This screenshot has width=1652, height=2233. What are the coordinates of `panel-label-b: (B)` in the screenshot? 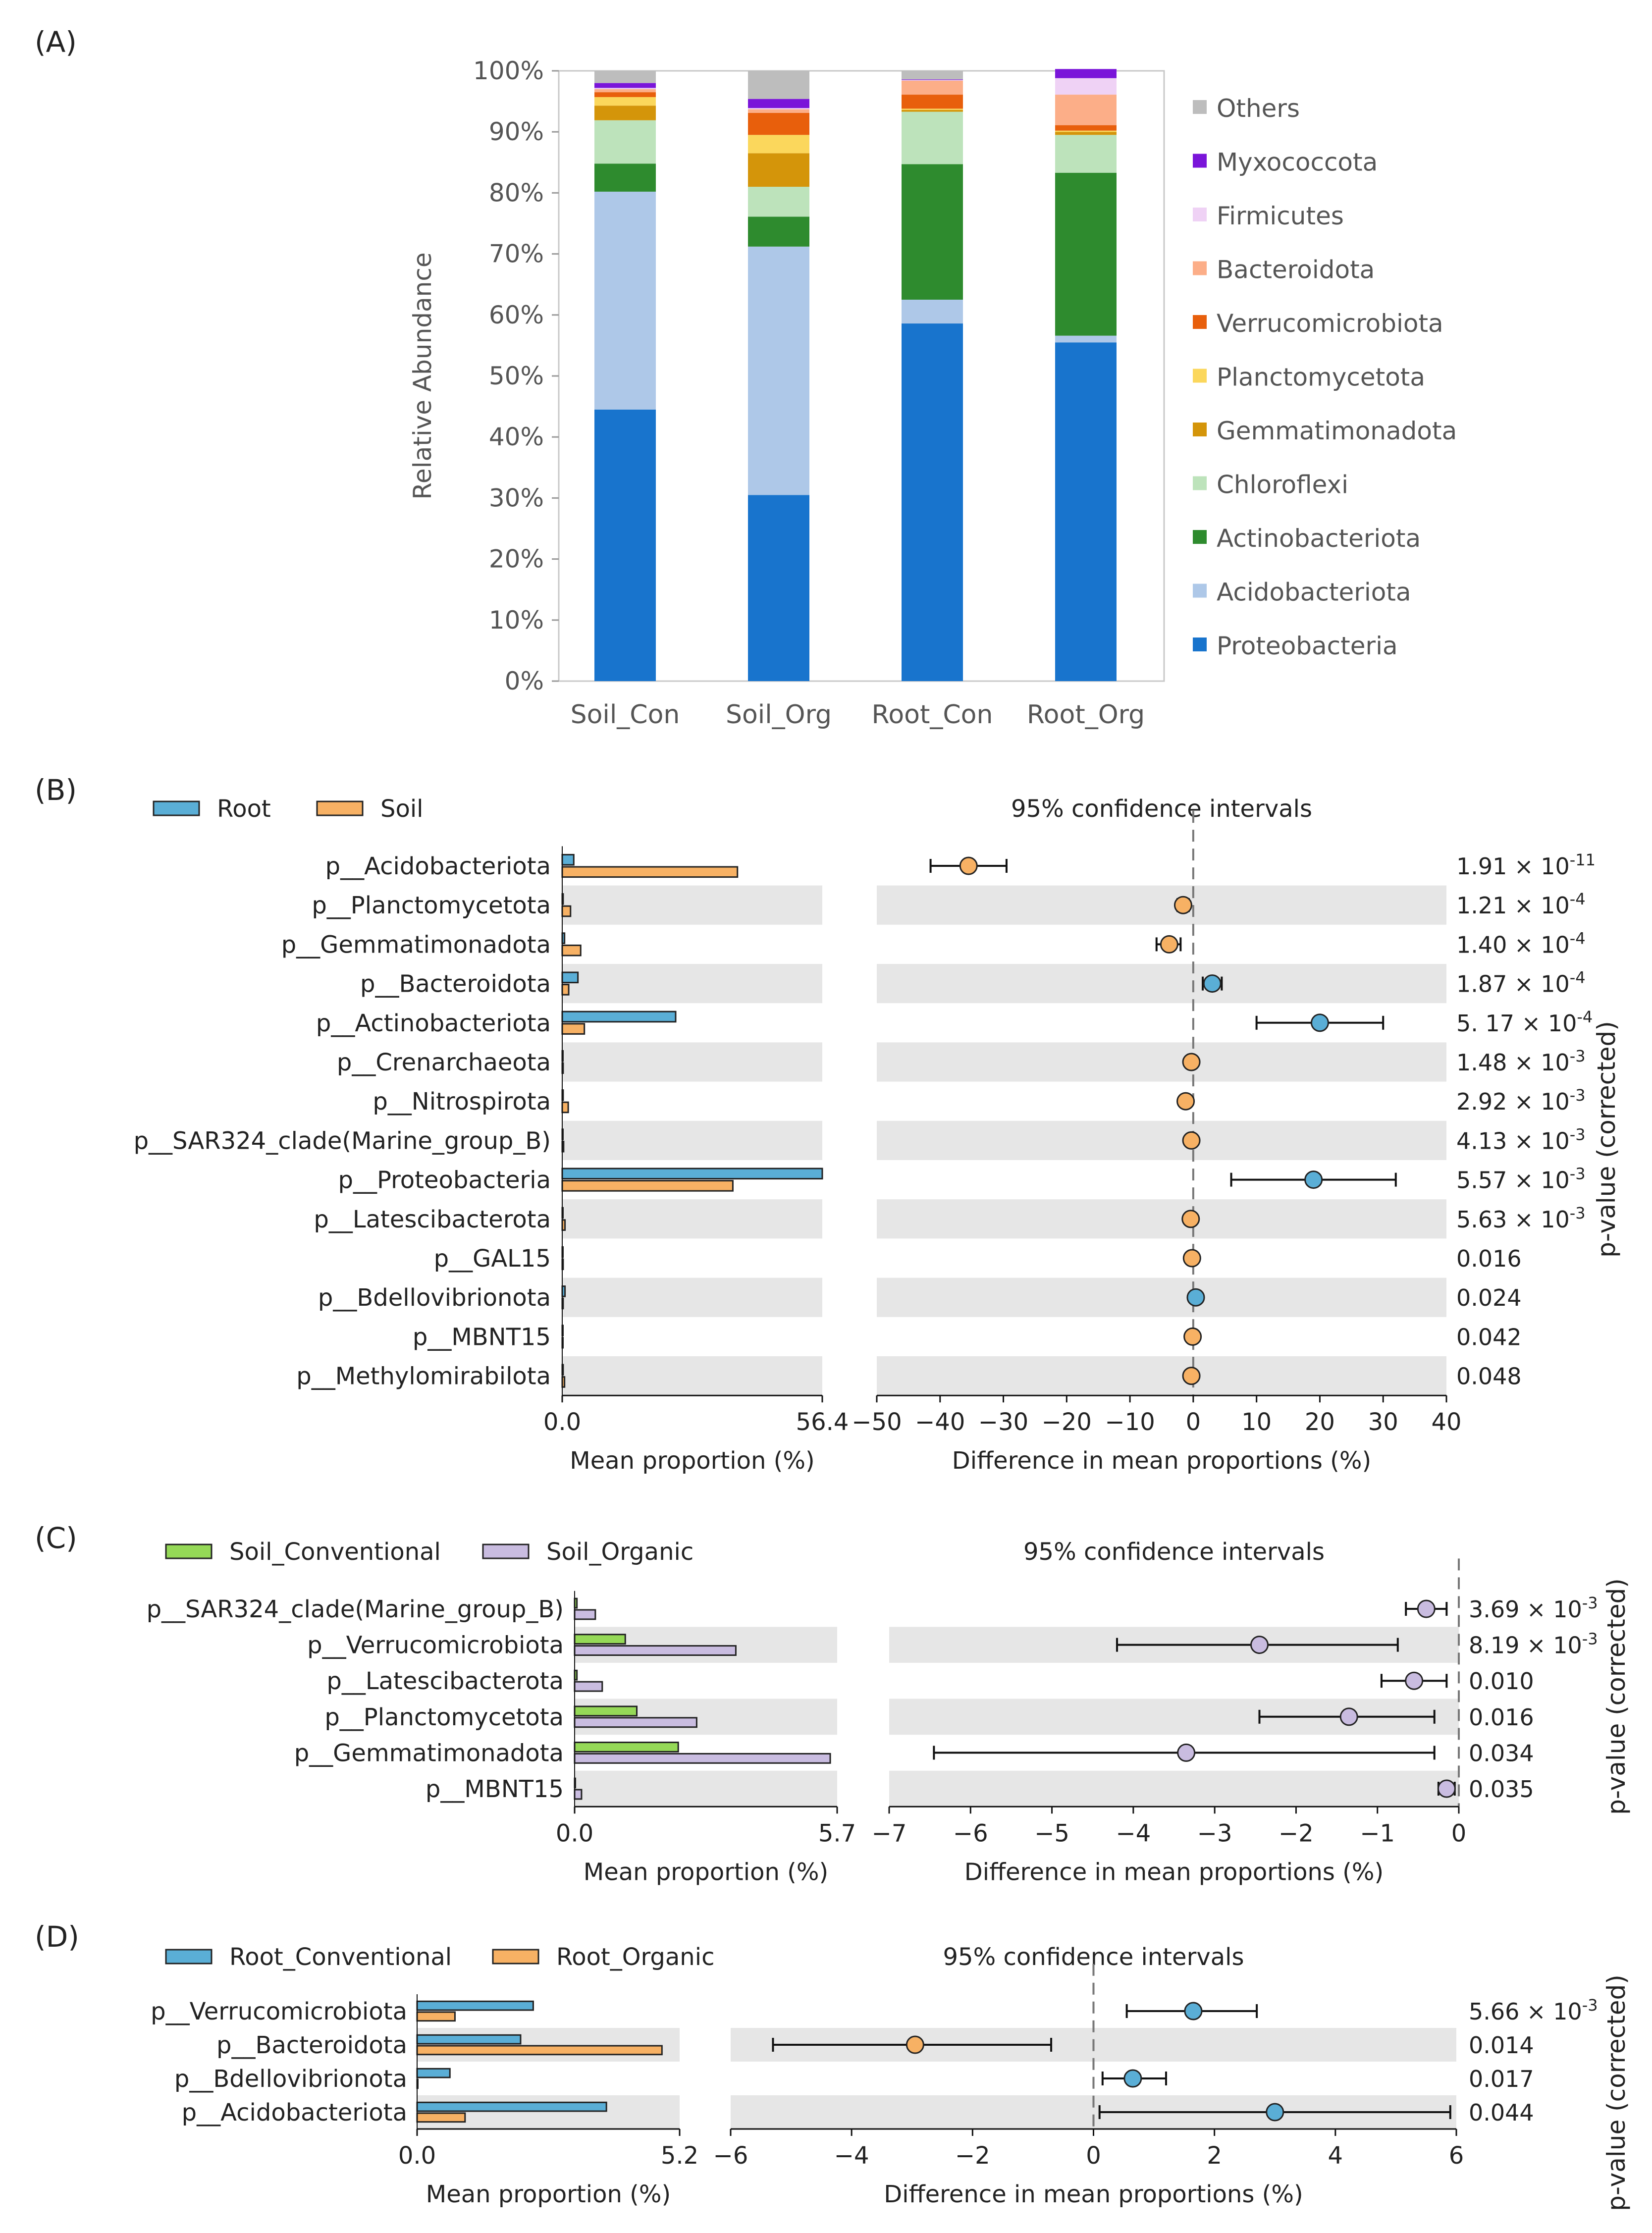 It's located at (56, 790).